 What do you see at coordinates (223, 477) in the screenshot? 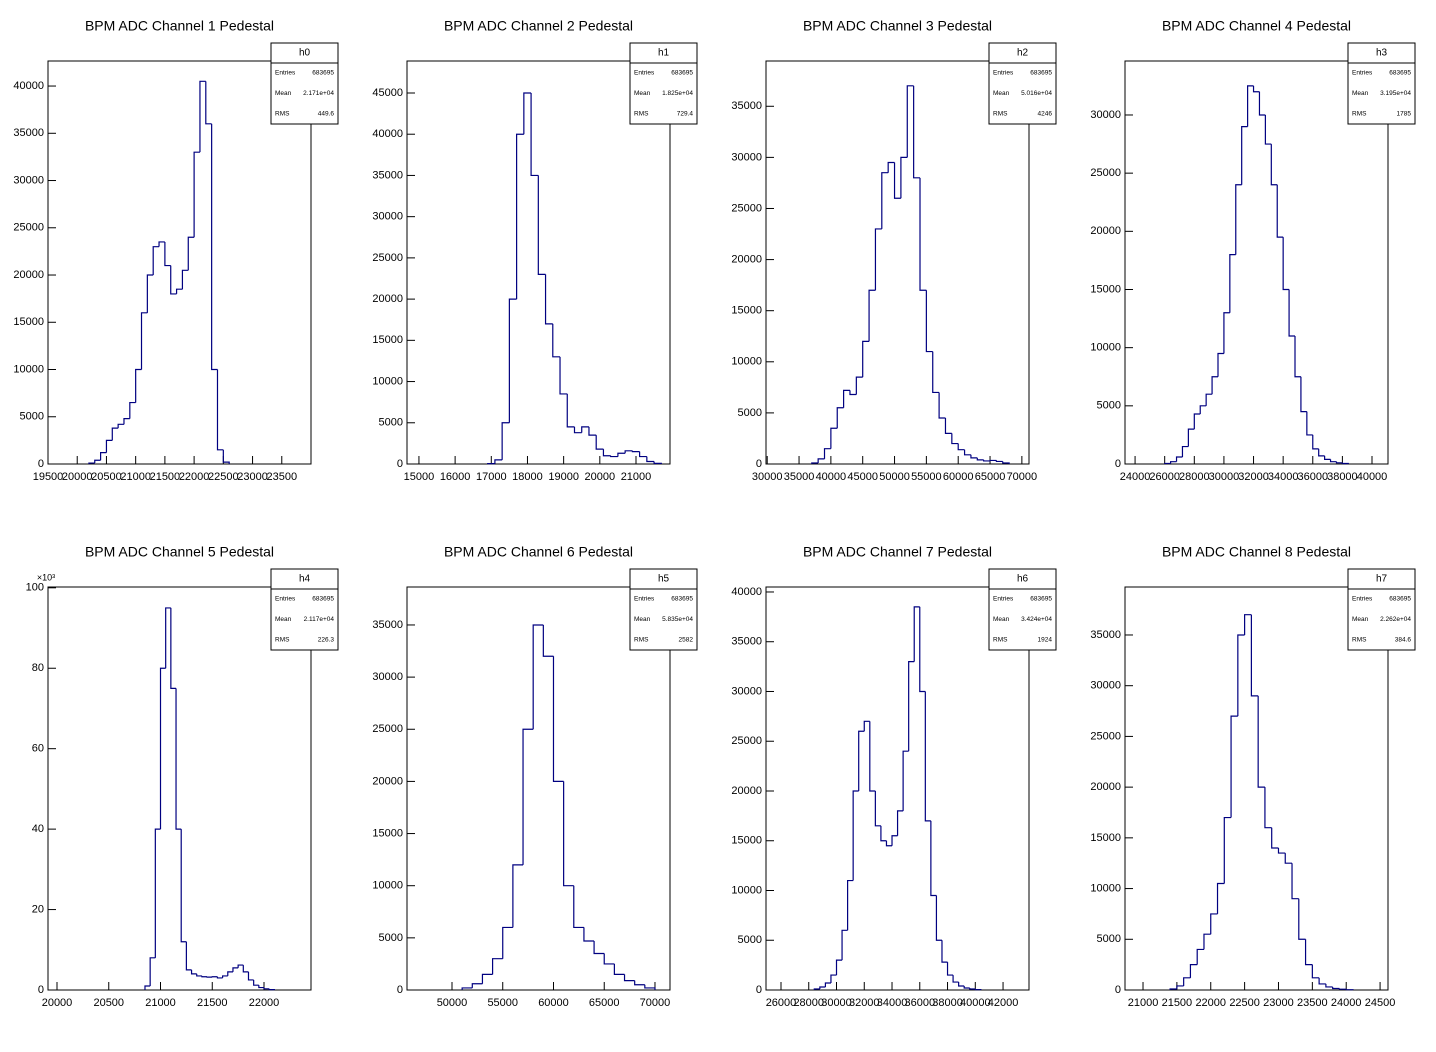
I see `x-tick-label: 22500` at bounding box center [223, 477].